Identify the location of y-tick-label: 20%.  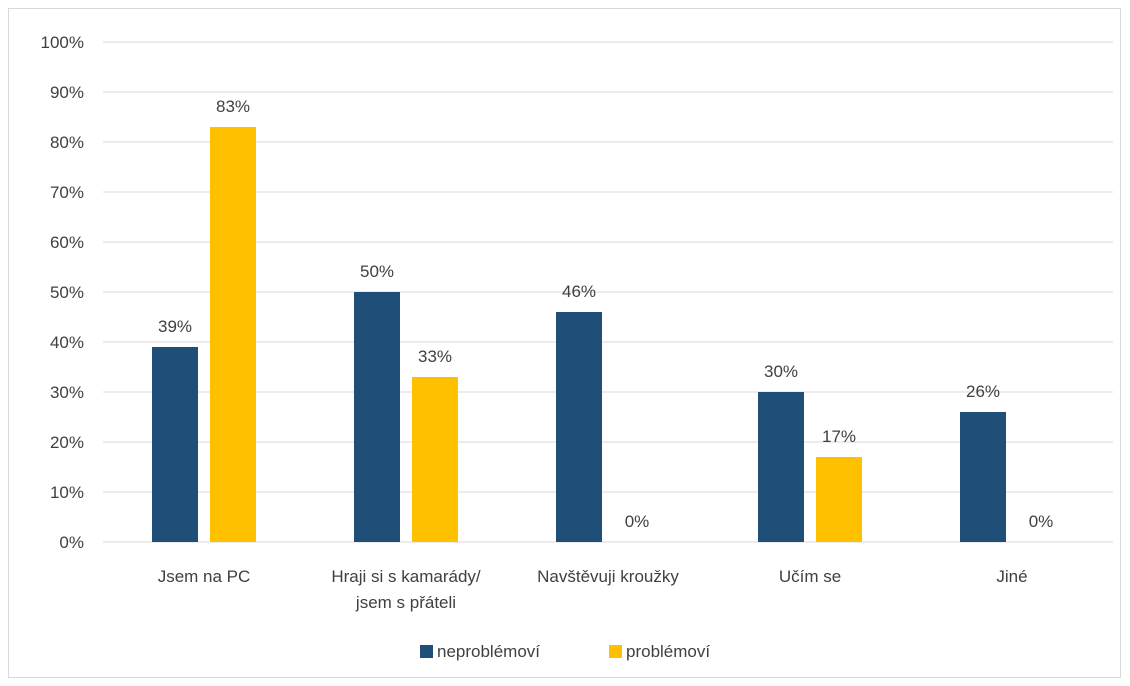
(67, 442).